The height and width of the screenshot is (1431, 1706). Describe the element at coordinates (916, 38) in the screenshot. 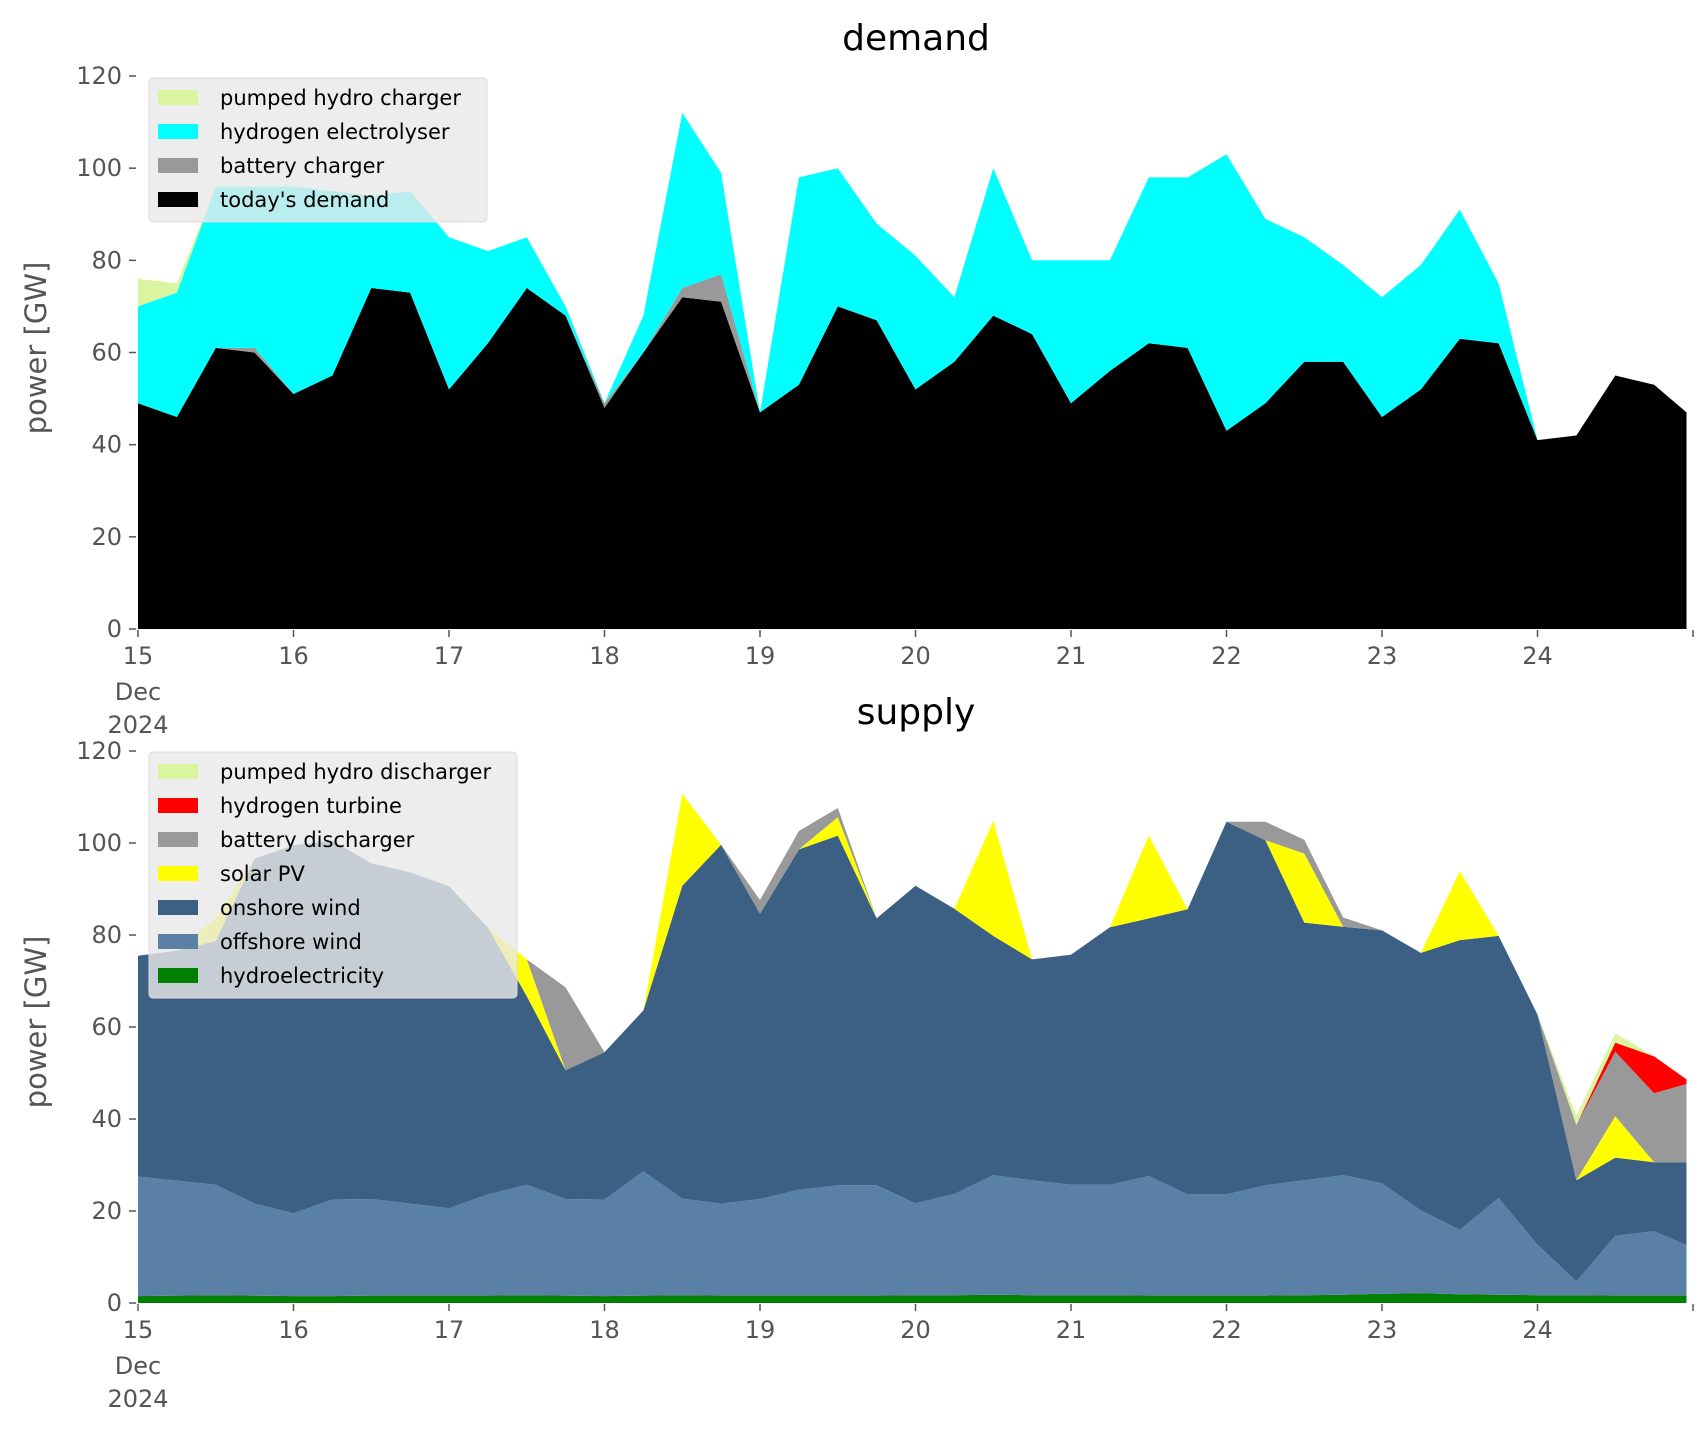

I see `demand-title: demand` at that location.